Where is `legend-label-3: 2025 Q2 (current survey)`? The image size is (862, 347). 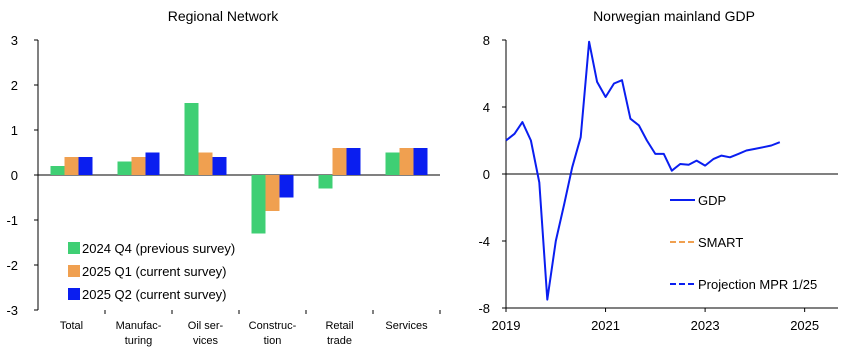
legend-label-3: 2025 Q2 (current survey) is located at coordinates (154, 294).